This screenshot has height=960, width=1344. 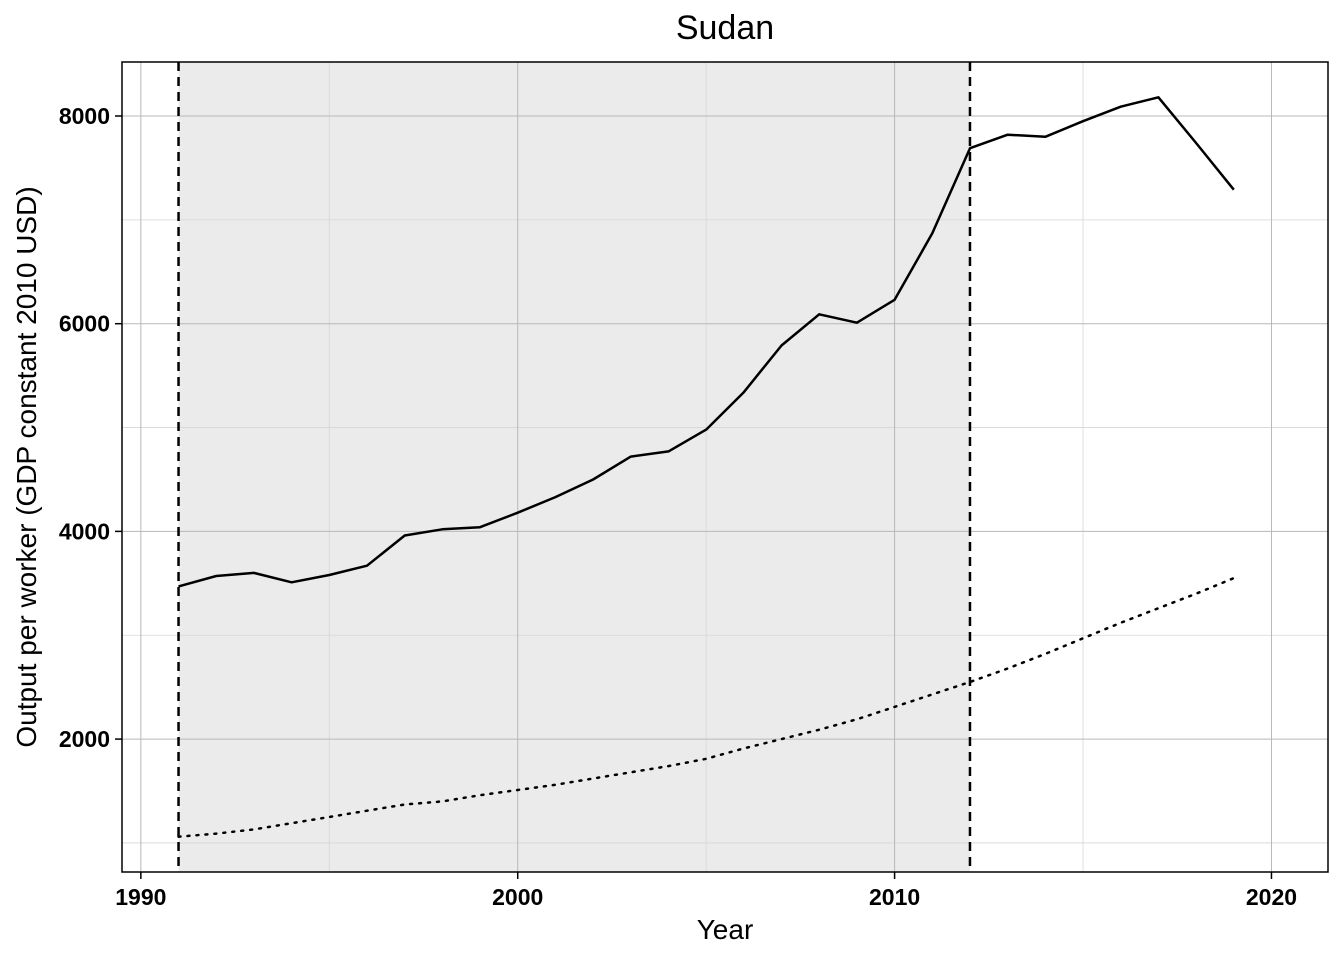 What do you see at coordinates (84, 324) in the screenshot?
I see `y-tick-label: 6000` at bounding box center [84, 324].